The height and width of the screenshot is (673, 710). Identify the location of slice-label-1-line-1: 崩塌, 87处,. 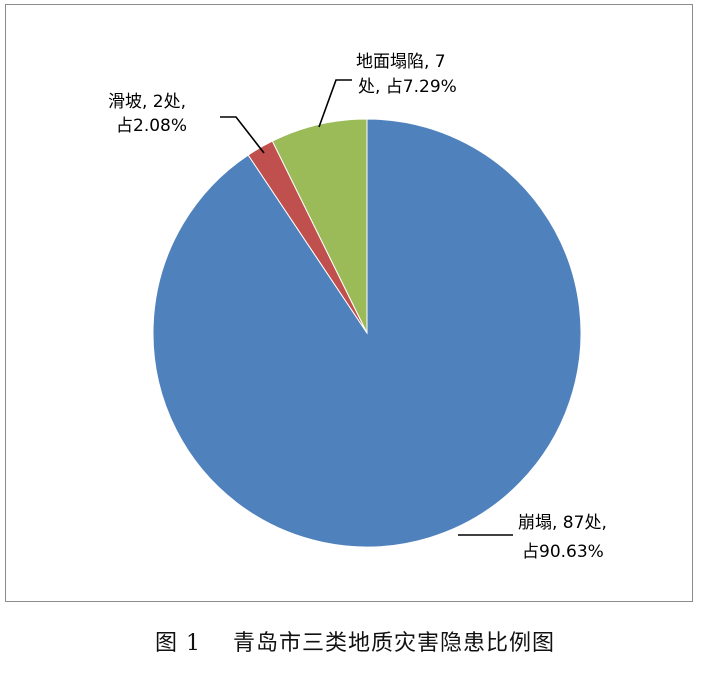
(562, 523).